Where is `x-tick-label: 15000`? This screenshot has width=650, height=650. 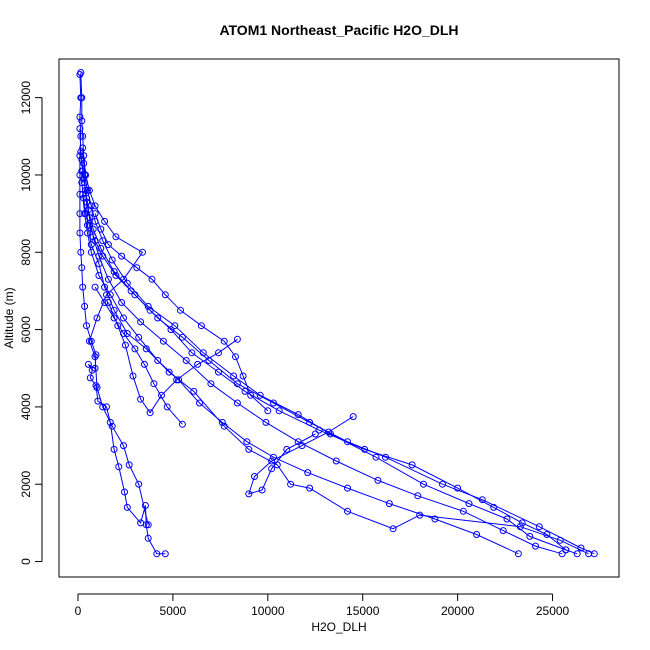 x-tick-label: 15000 is located at coordinates (363, 611).